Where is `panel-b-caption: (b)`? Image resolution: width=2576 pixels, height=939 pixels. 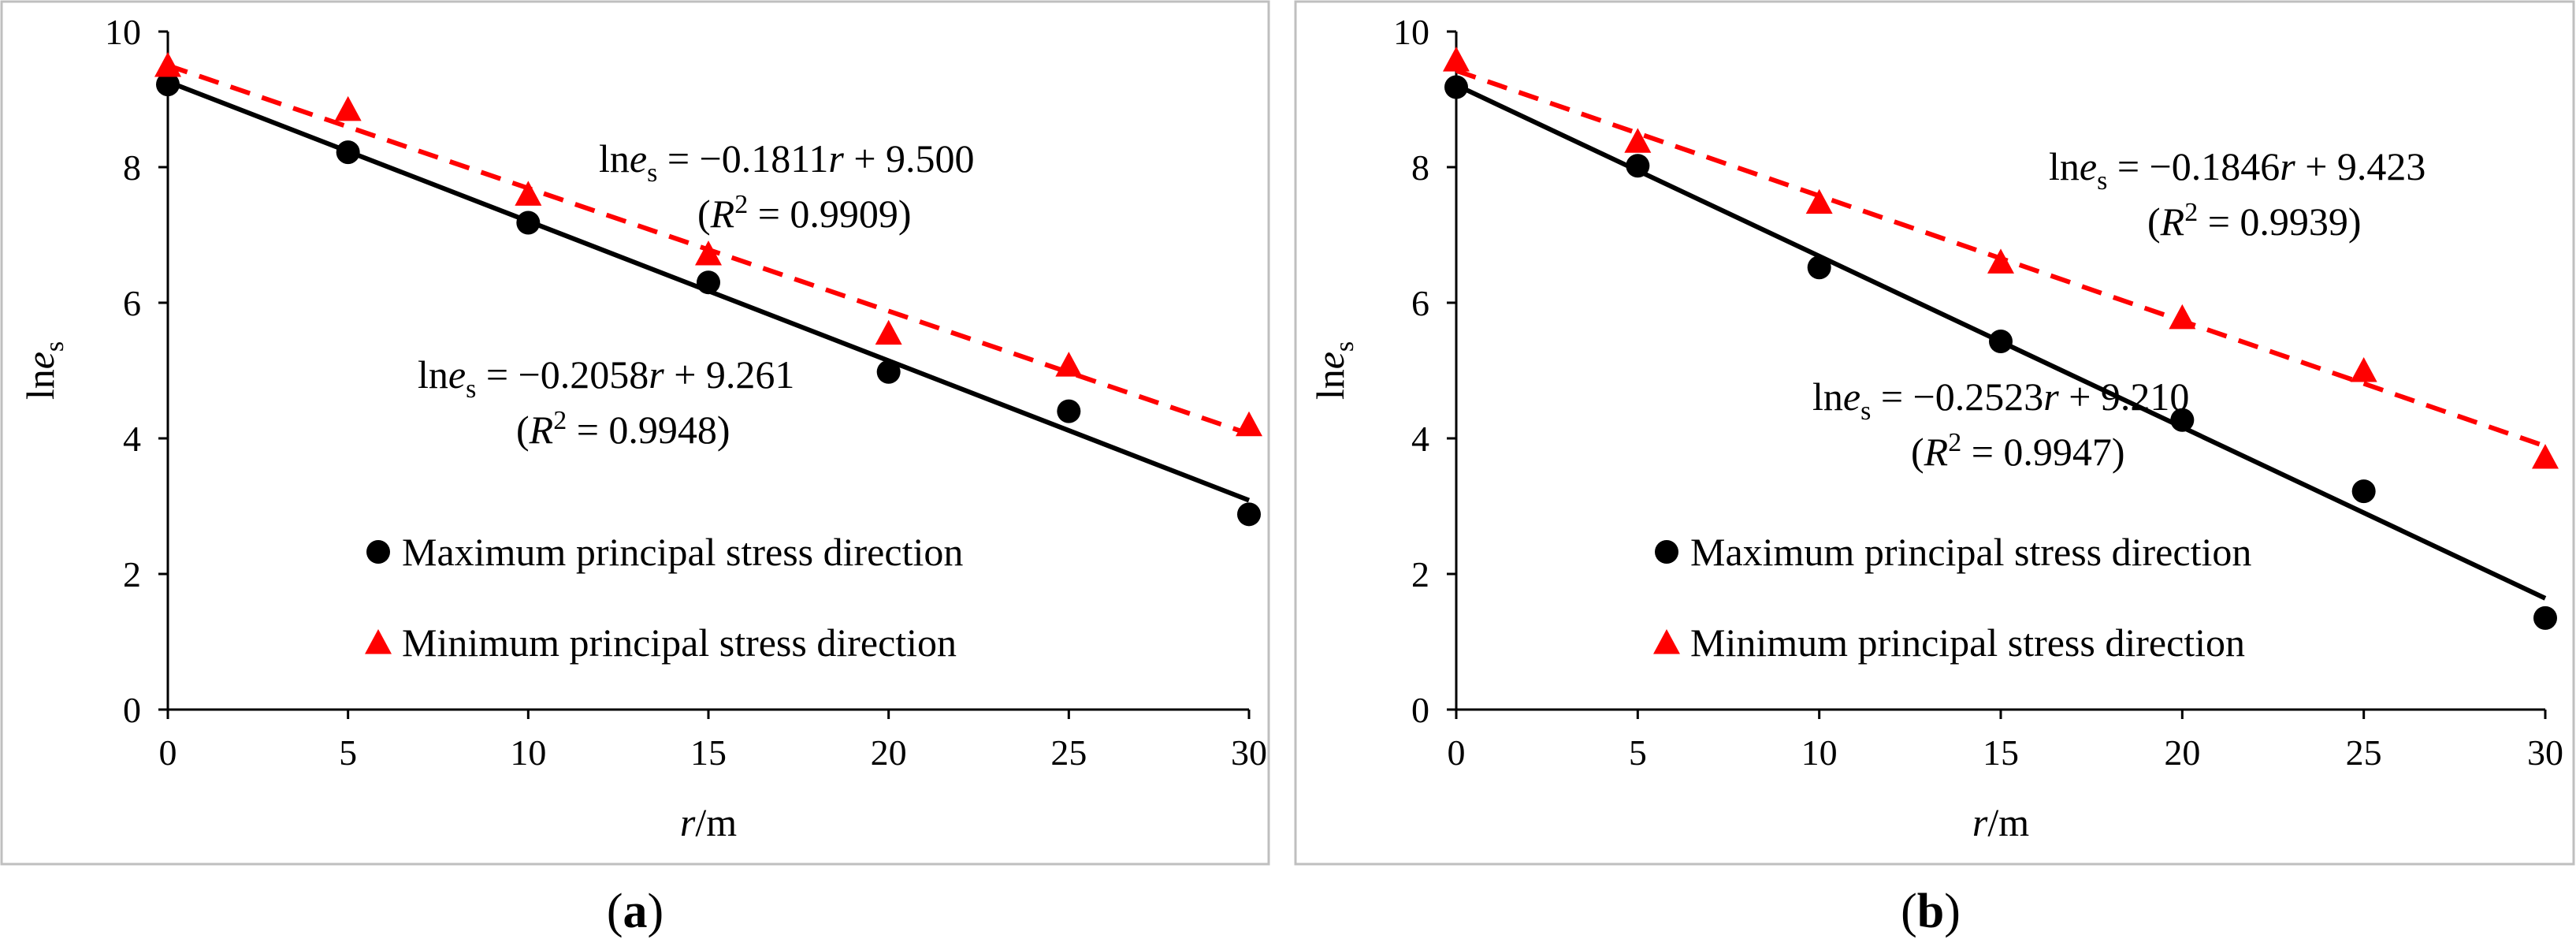
panel-b-caption: (b) is located at coordinates (1931, 911).